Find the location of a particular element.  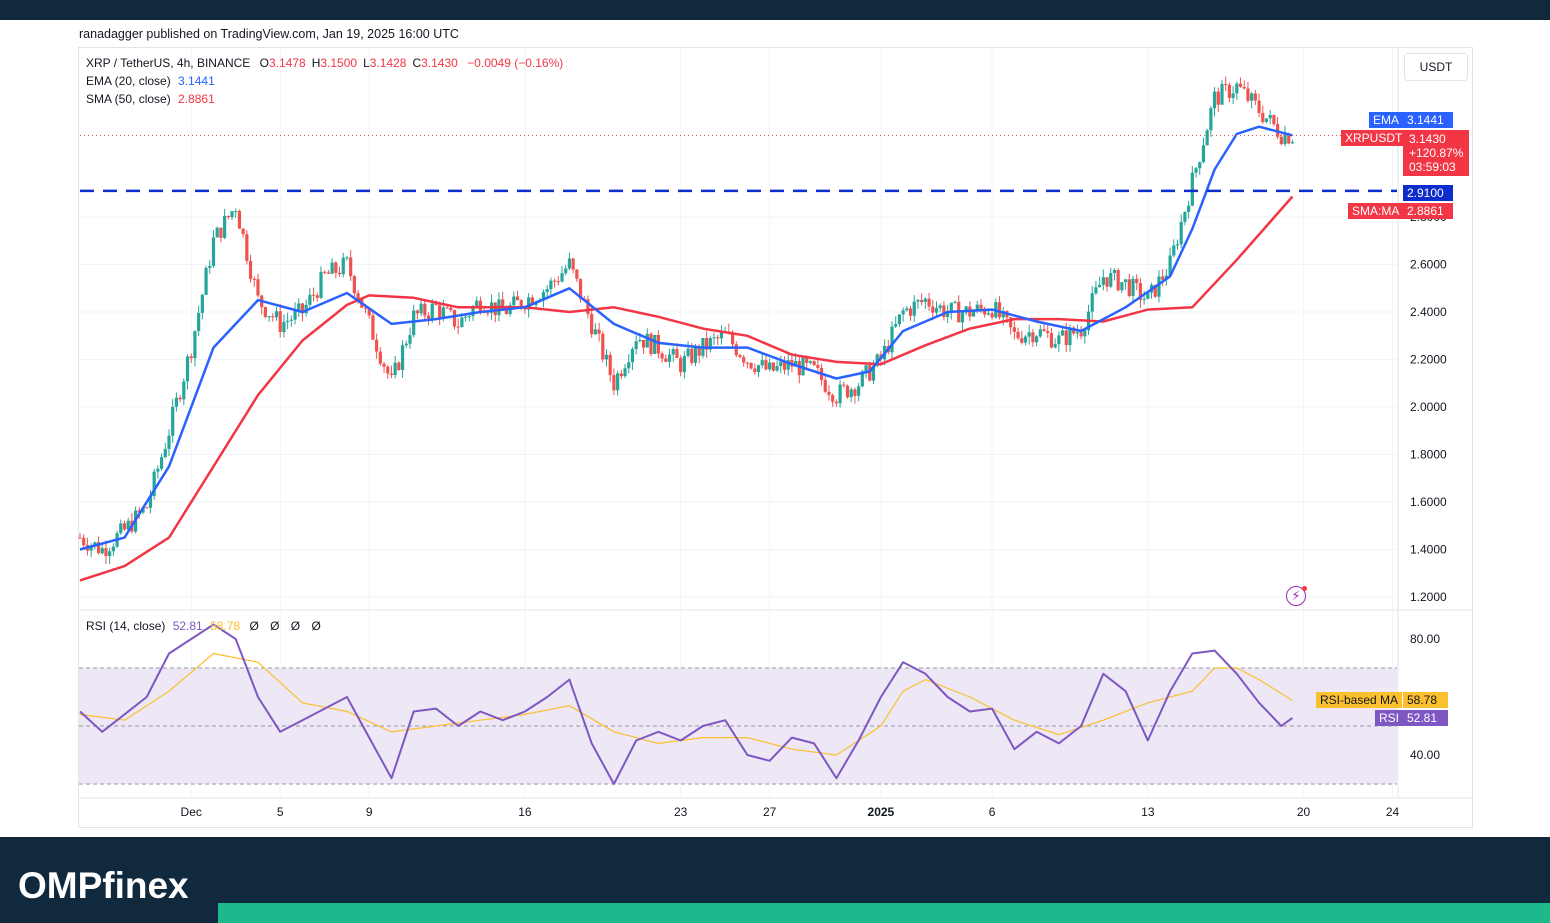

ema-legend: EMA (20, close) 3.1441 is located at coordinates (150, 81).